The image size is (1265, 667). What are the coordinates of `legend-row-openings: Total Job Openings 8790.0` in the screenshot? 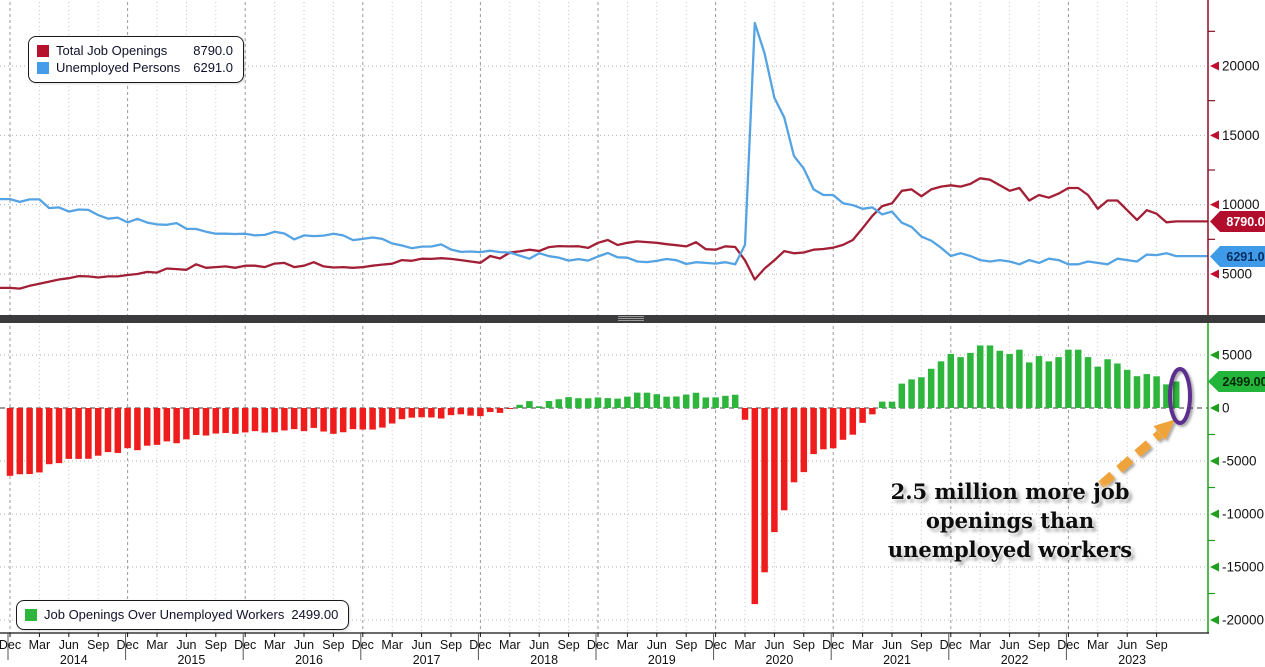 It's located at (135, 50).